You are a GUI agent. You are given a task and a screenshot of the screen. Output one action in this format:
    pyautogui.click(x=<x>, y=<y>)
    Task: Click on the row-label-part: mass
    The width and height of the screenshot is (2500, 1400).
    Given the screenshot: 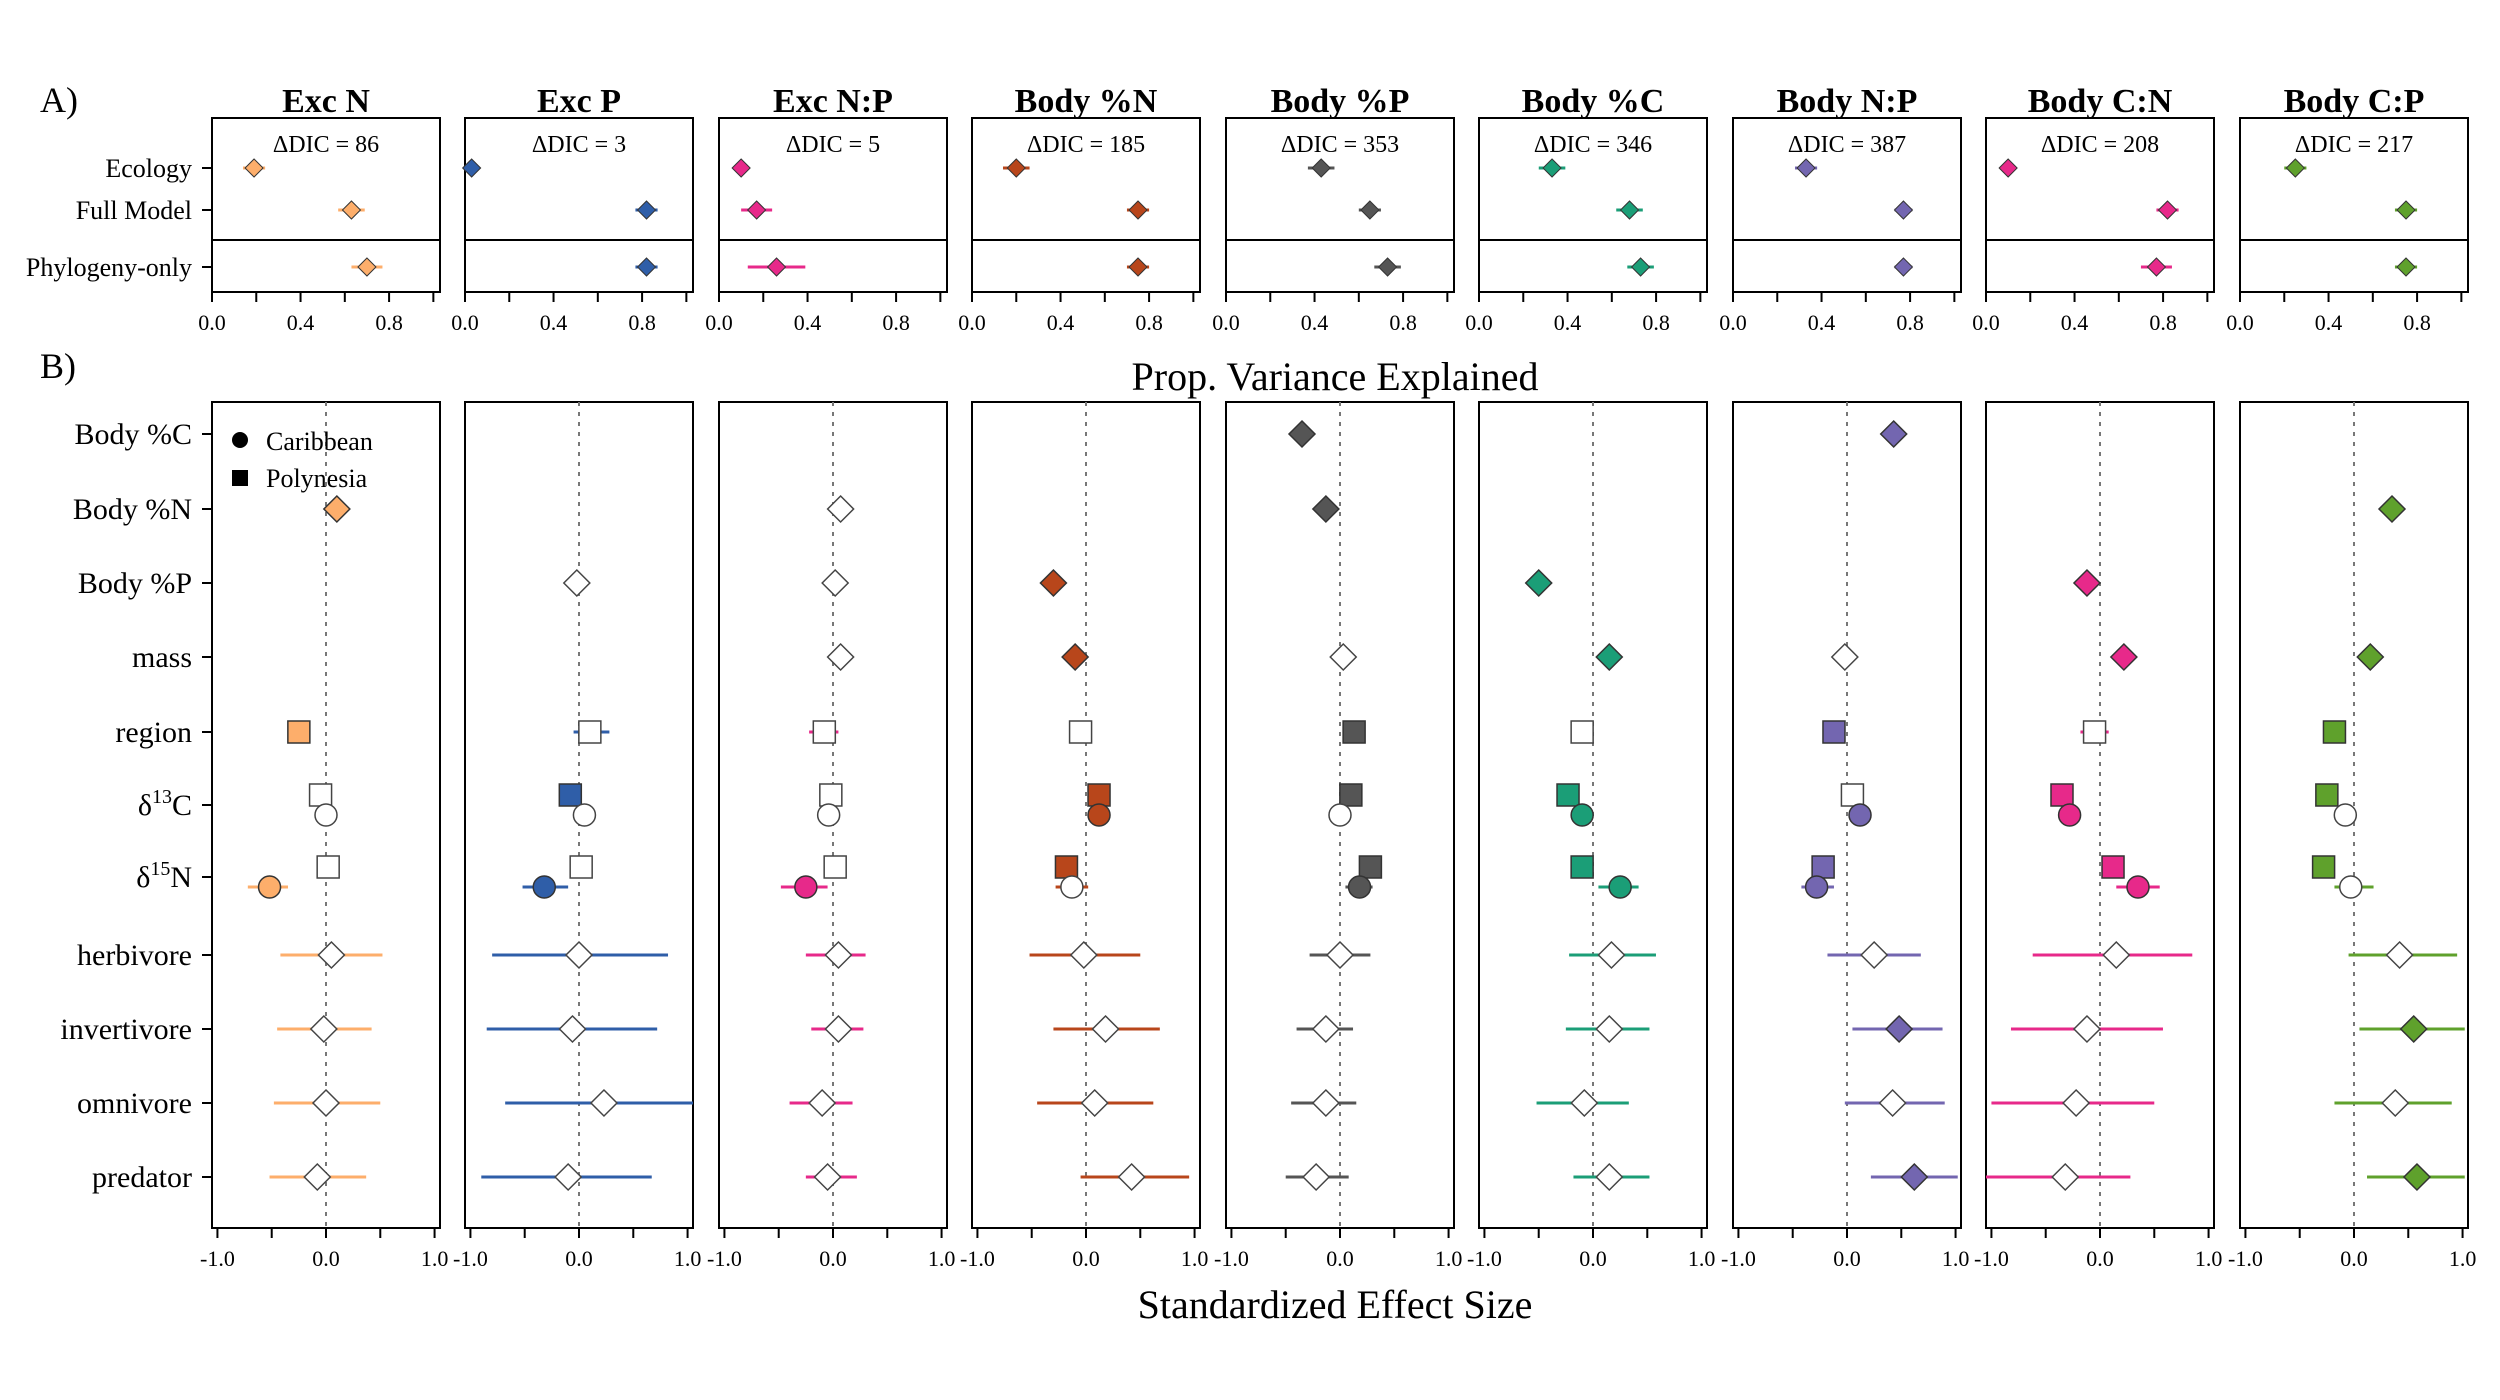 What is the action you would take?
    pyautogui.click(x=162, y=657)
    